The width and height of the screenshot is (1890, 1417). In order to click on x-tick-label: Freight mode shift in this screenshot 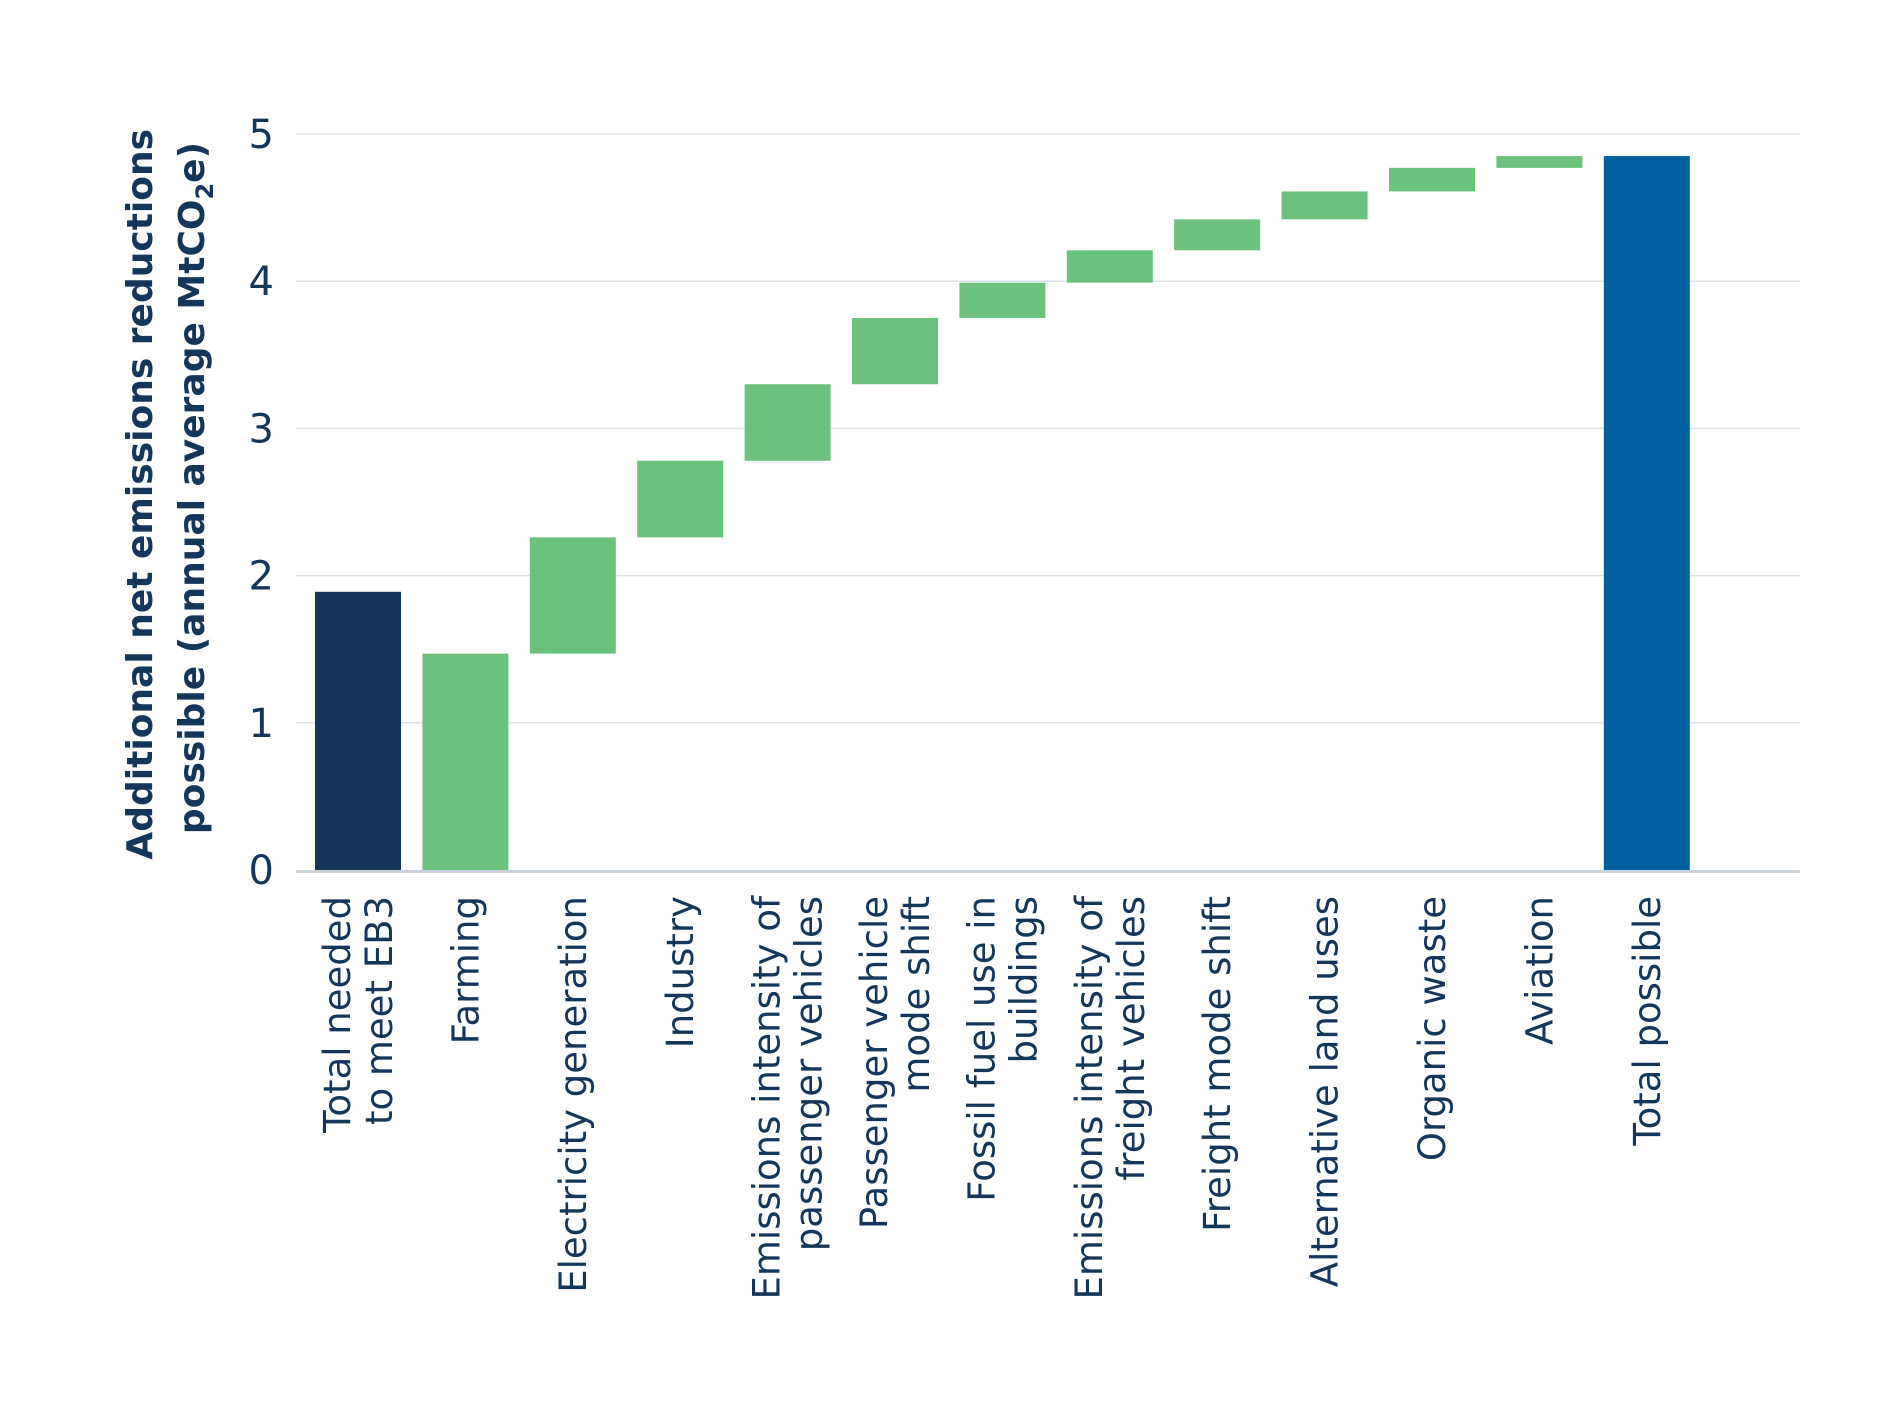, I will do `click(1217, 1064)`.